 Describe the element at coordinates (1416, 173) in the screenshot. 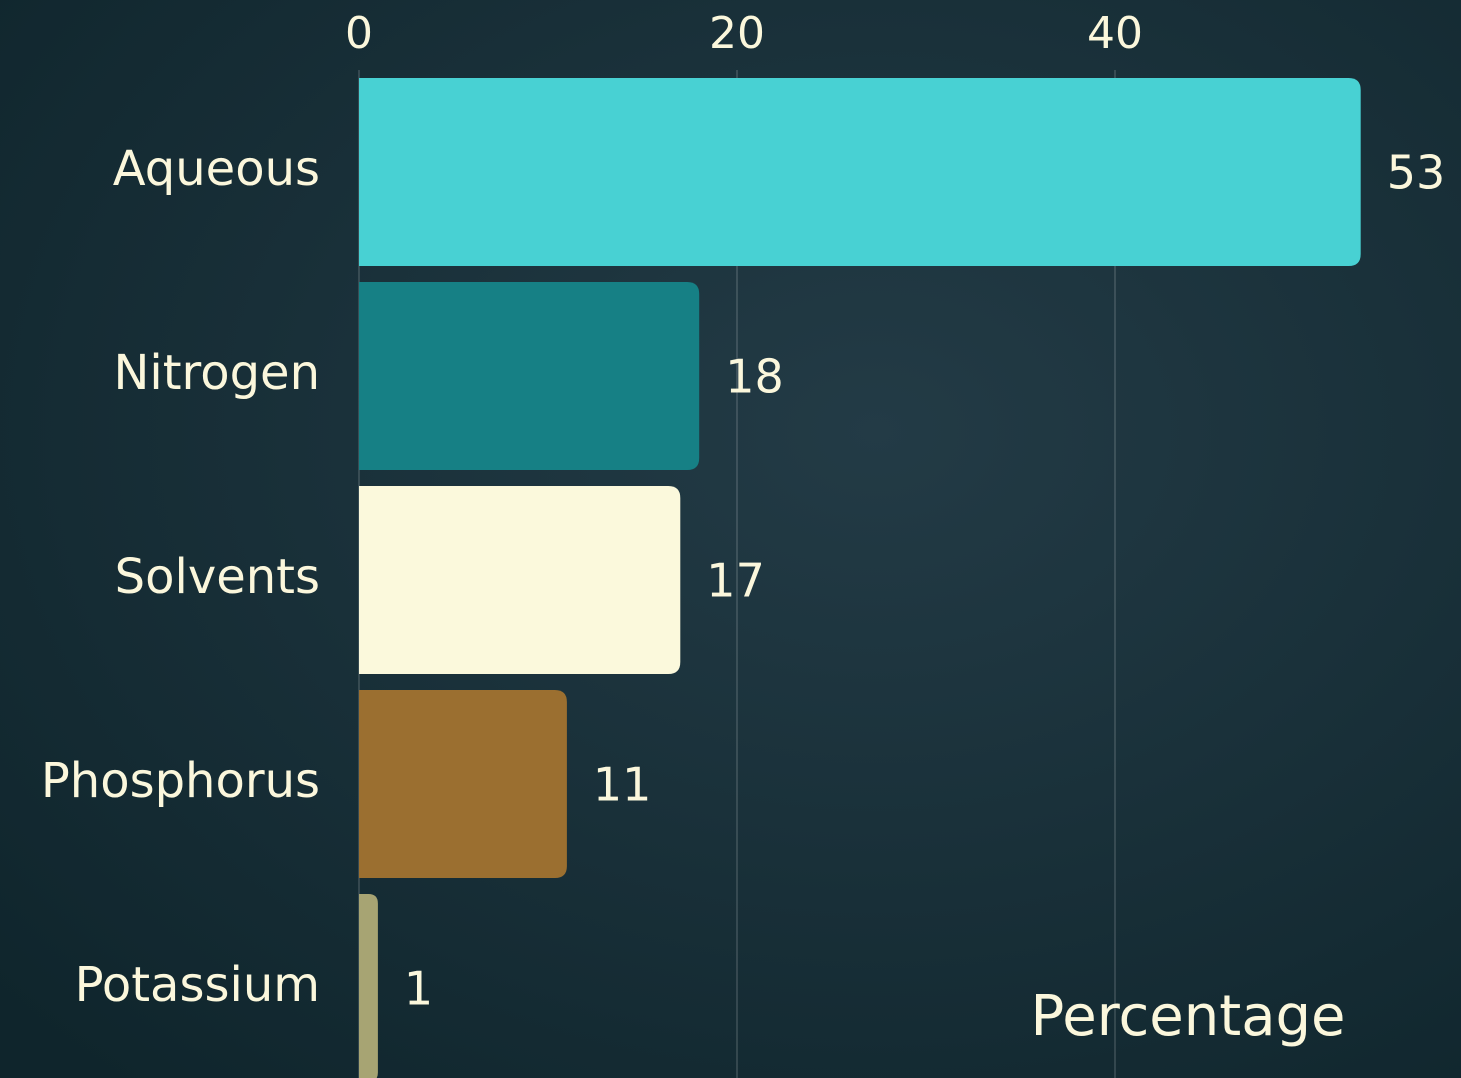

I see `value-label: 53` at that location.